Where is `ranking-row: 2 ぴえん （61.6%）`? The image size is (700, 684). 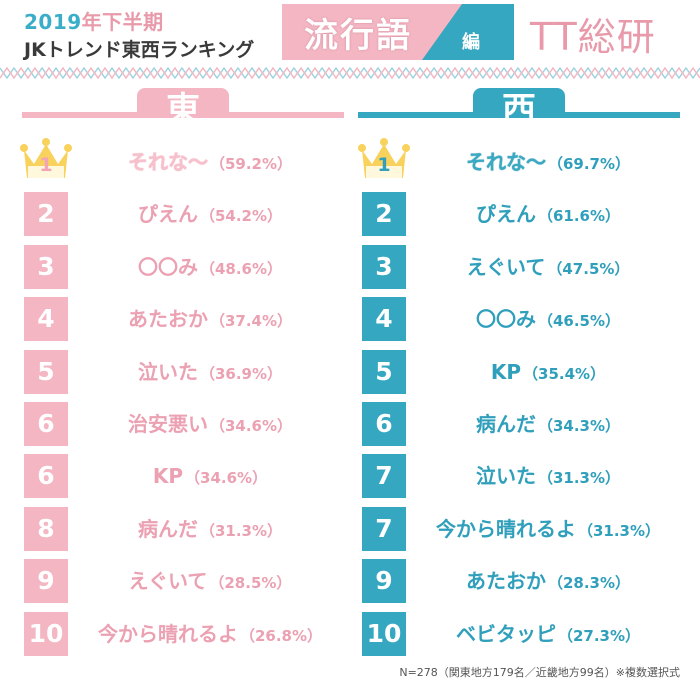 ranking-row: 2 ぴえん （61.6%） is located at coordinates (522, 218).